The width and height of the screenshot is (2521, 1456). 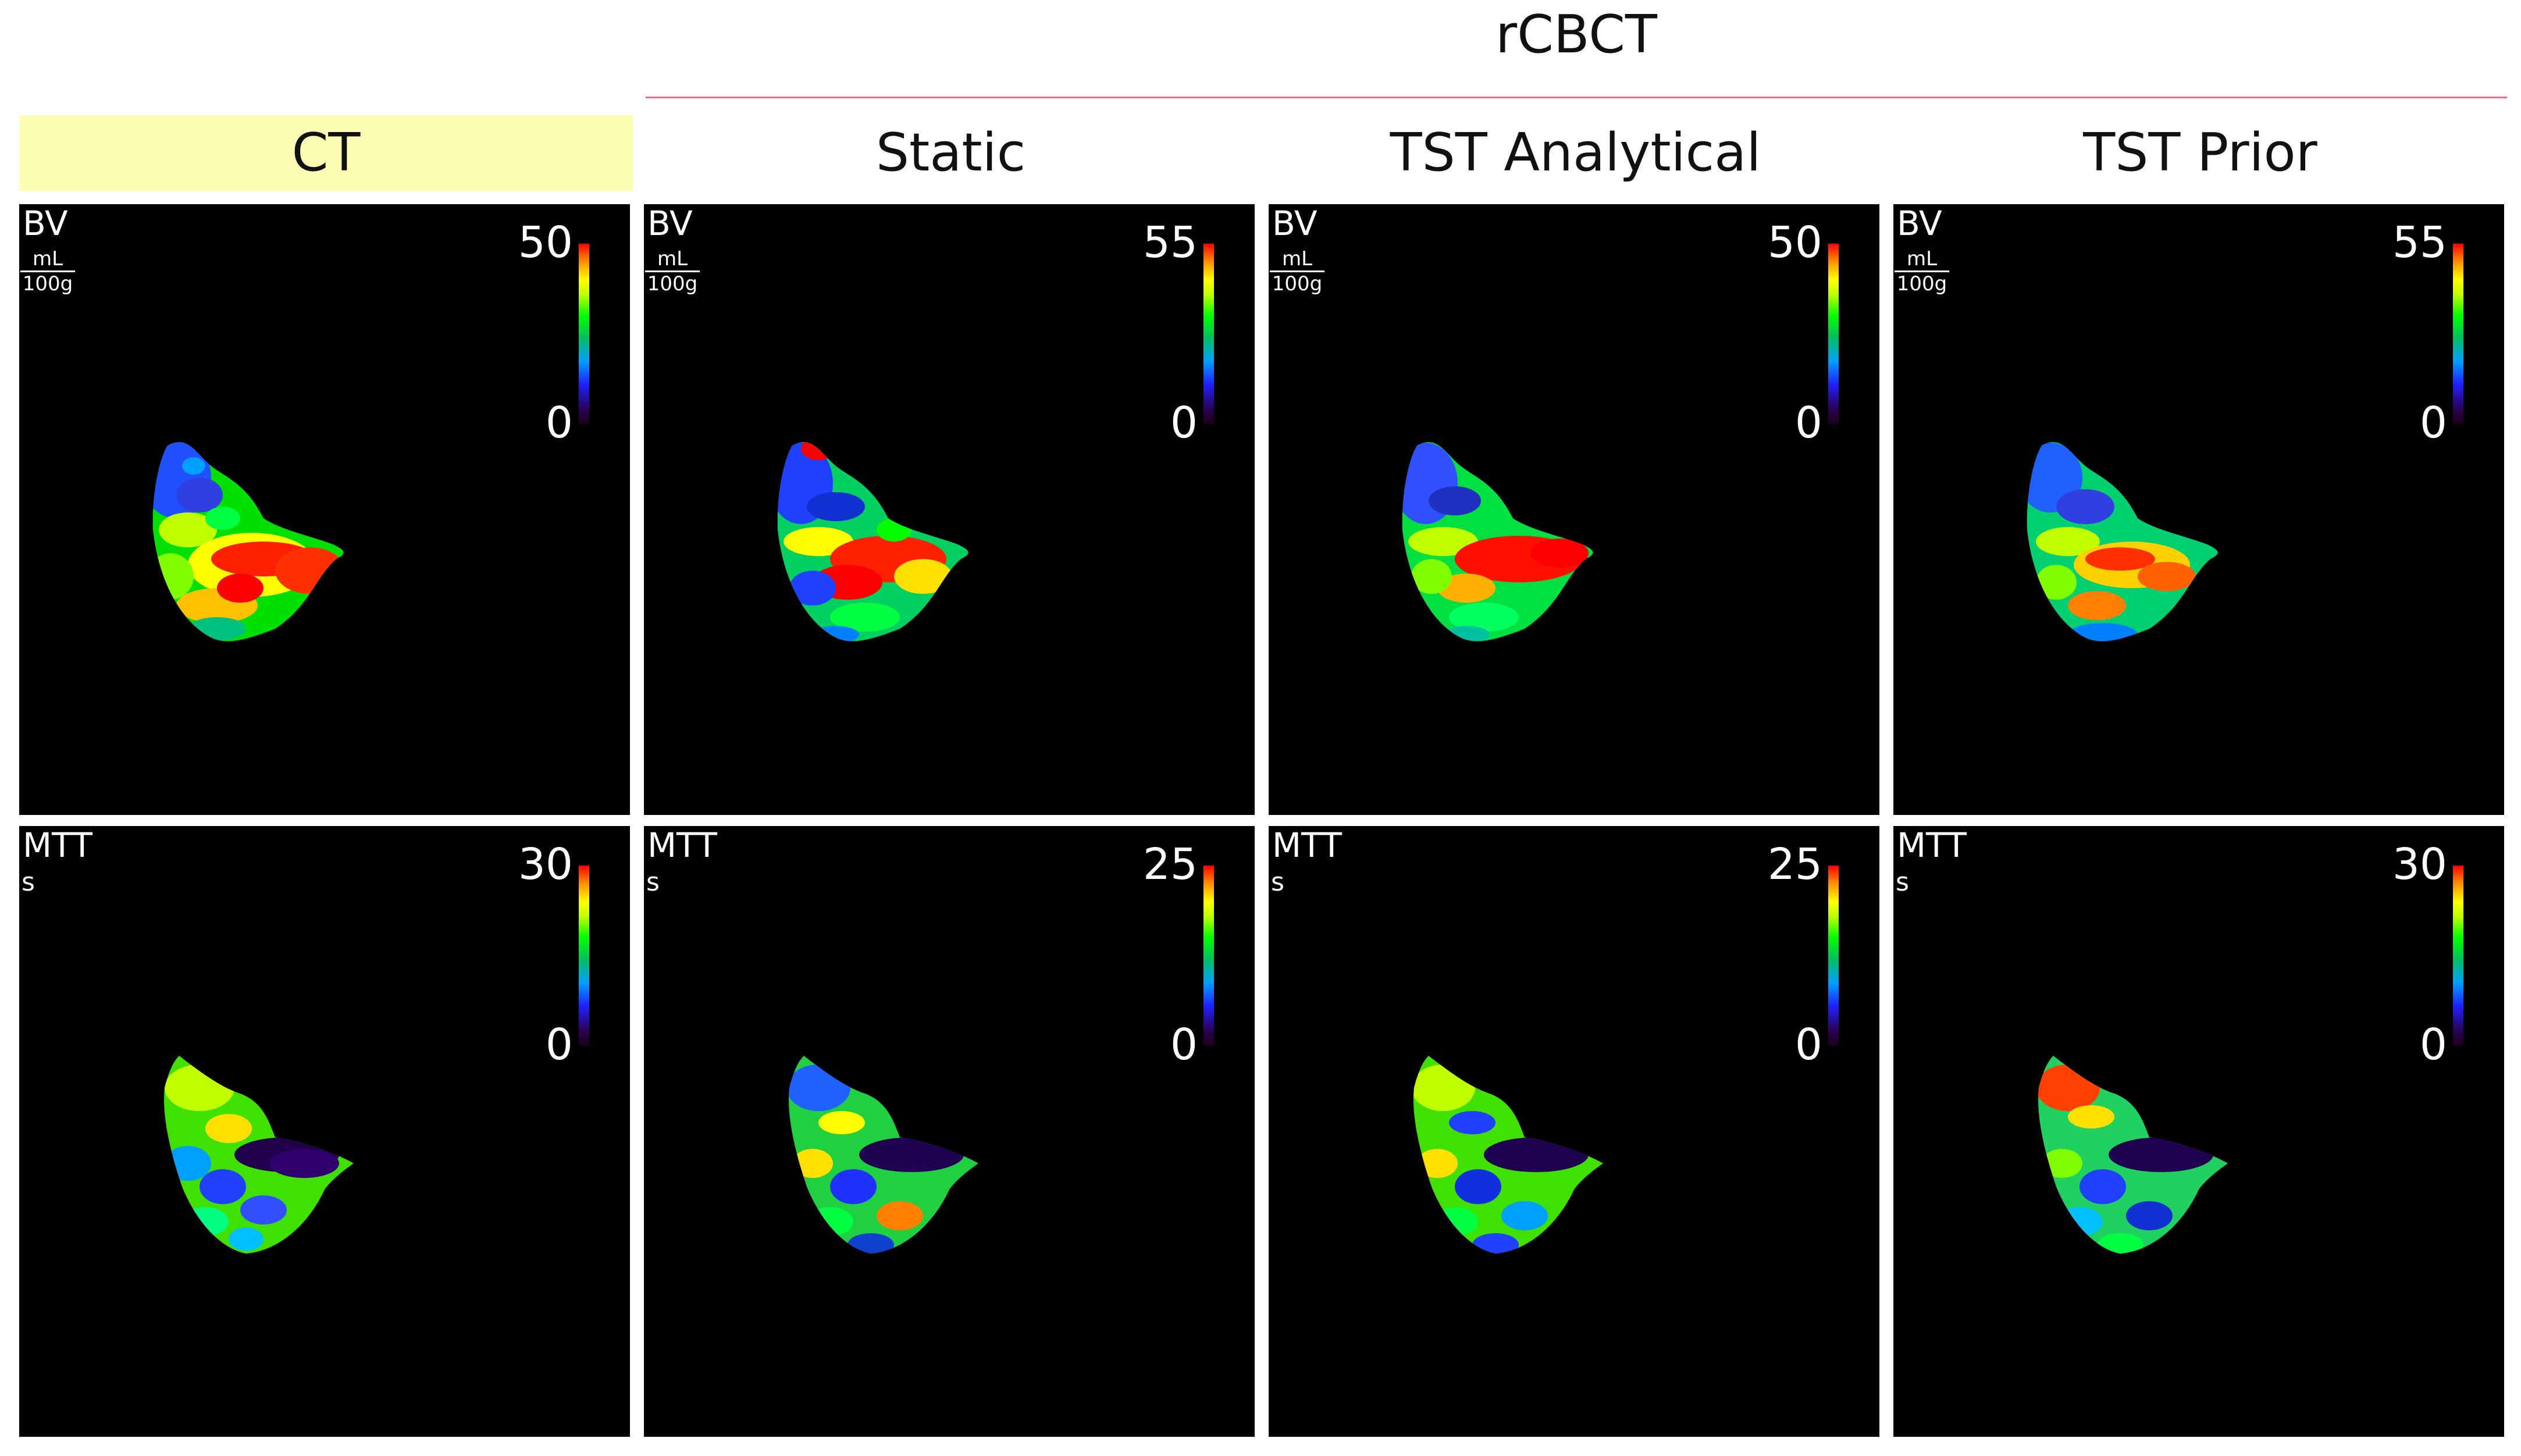 I want to click on bv-map-image-tst-analytical, so click(x=1497, y=542).